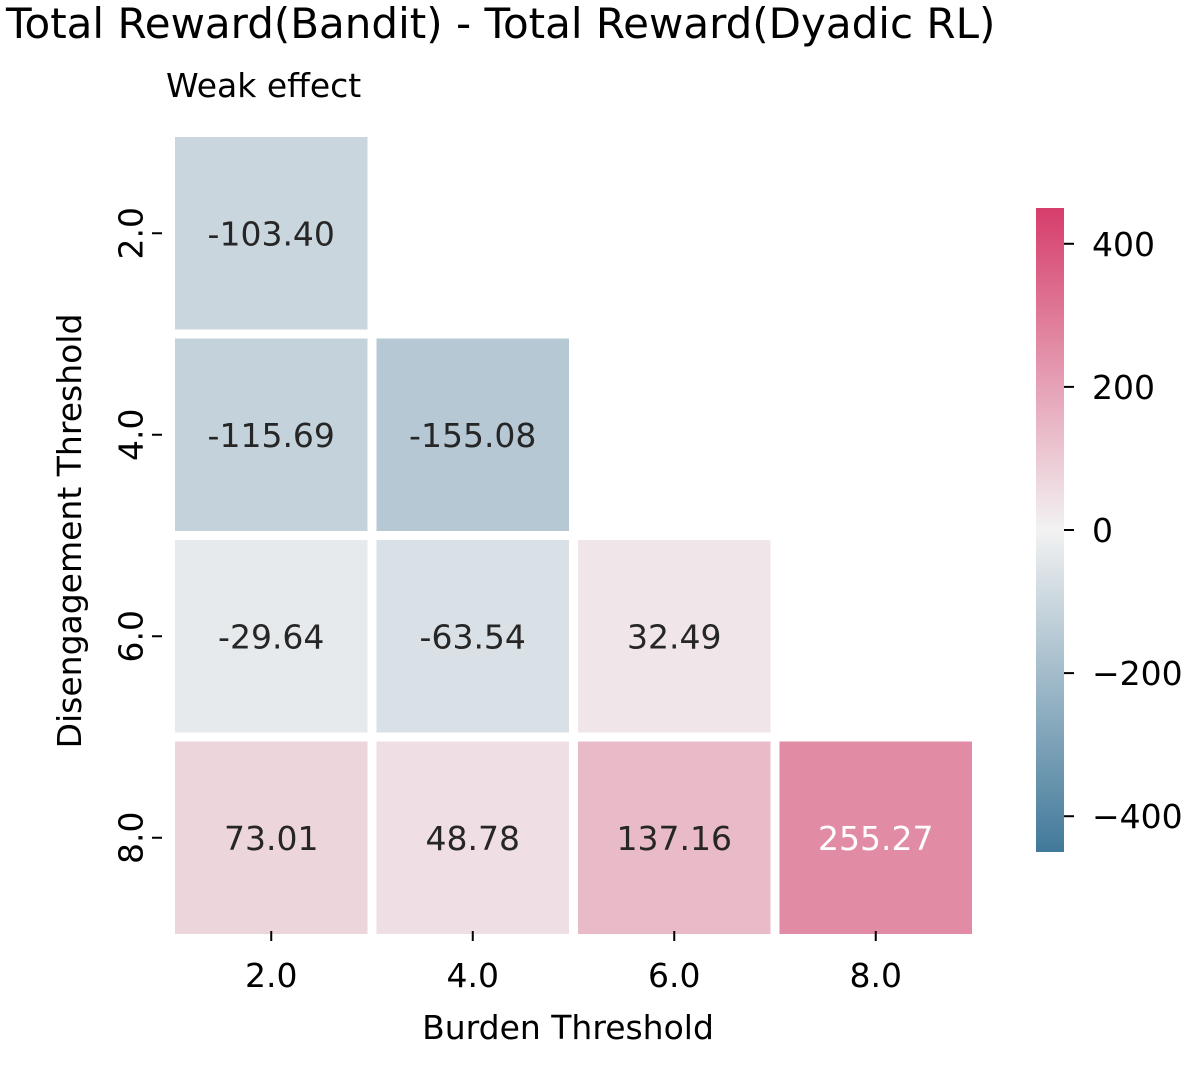 This screenshot has width=1196, height=1068. I want to click on y-axis-ticks: 2.0 4.0 6.0 8.0, so click(137, 535).